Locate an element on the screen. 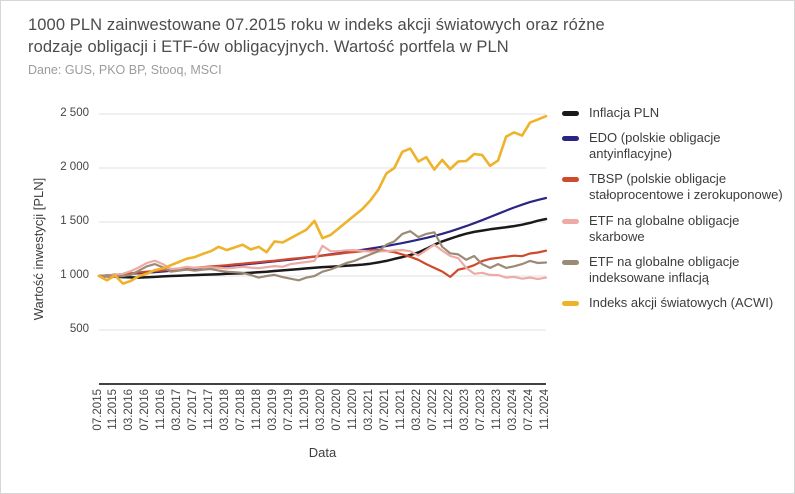 The width and height of the screenshot is (795, 494). x-tick-label: 07.2024 is located at coordinates (528, 410).